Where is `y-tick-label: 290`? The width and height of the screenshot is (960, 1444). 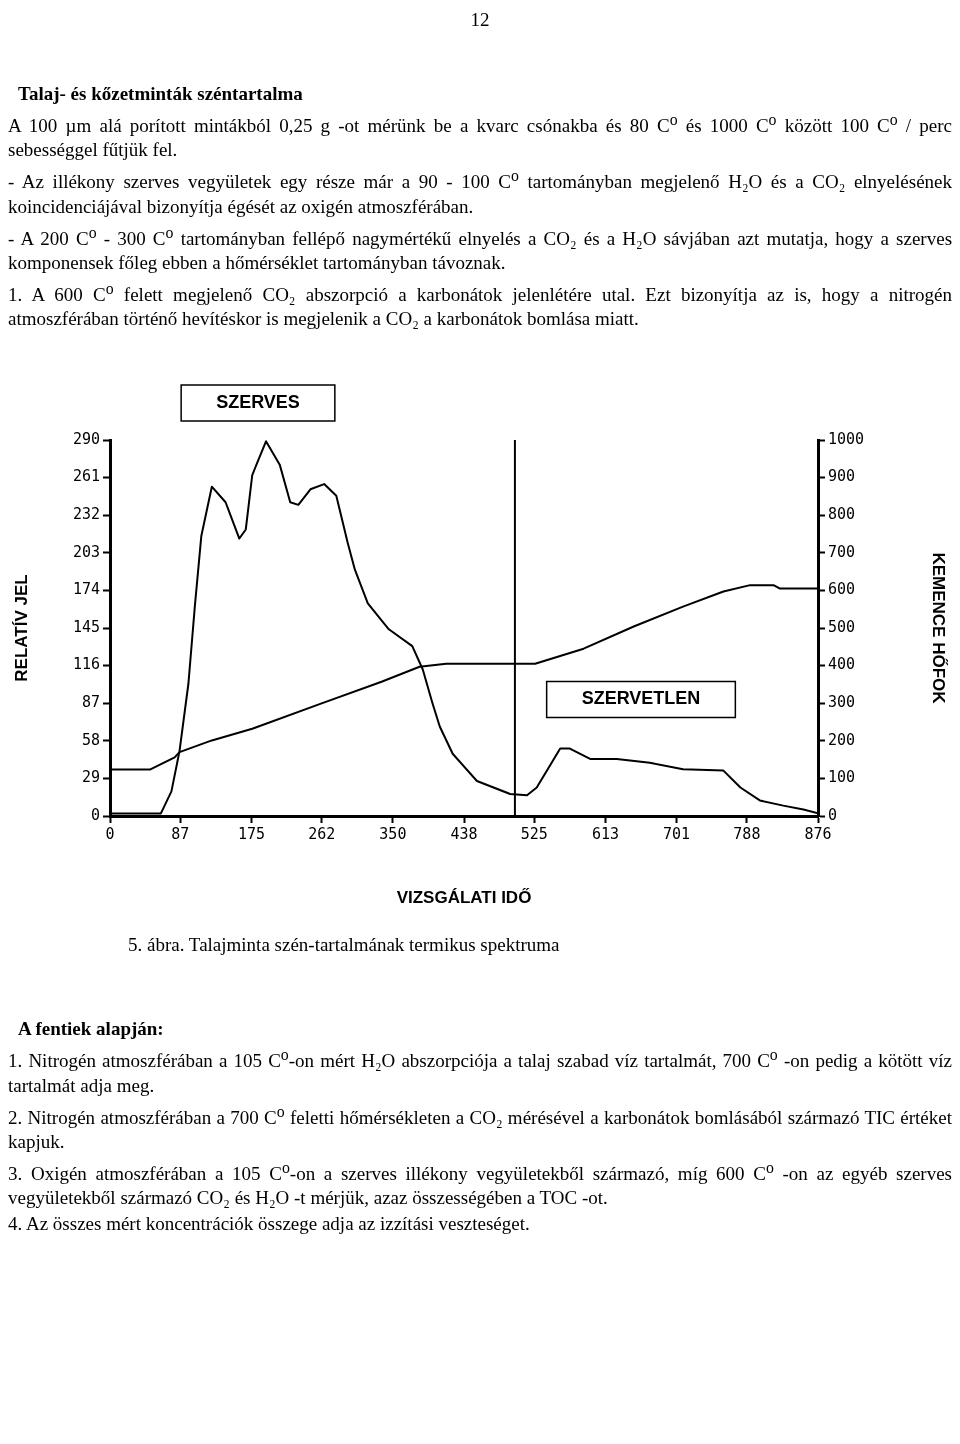
y-tick-label: 290 is located at coordinates (86, 439).